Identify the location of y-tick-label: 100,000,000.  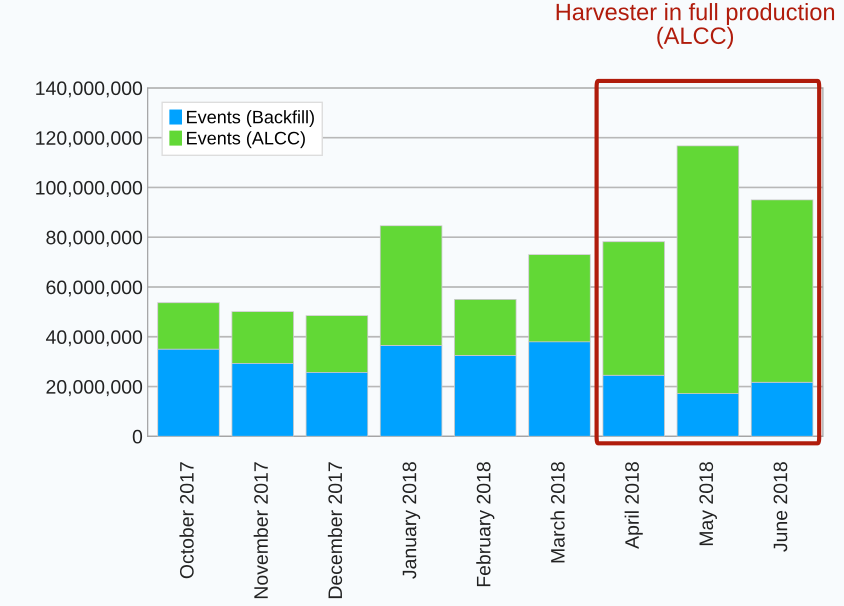
(89, 188).